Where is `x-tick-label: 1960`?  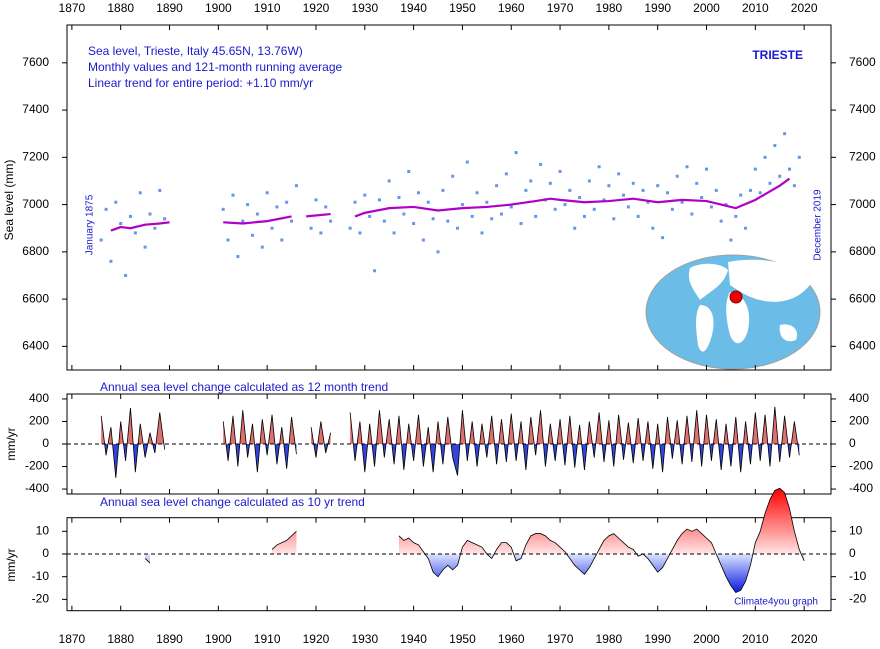
x-tick-label: 1960 is located at coordinates (511, 8).